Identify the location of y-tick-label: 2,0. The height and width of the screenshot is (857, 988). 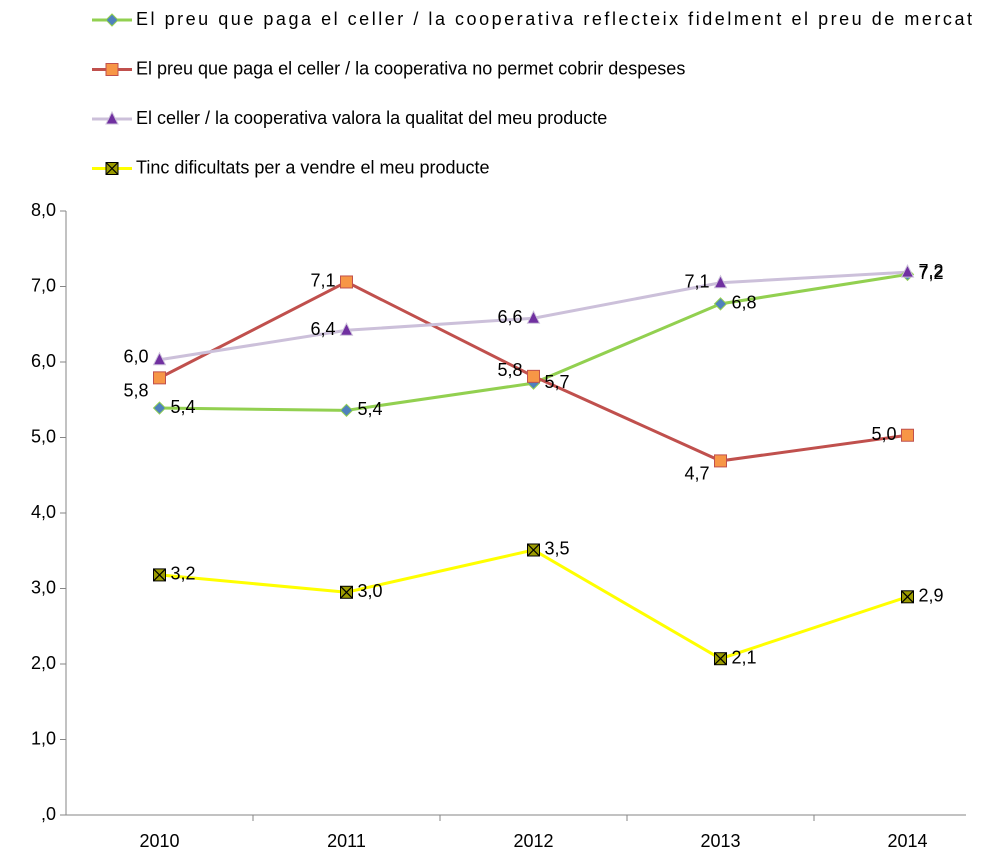
(43, 663).